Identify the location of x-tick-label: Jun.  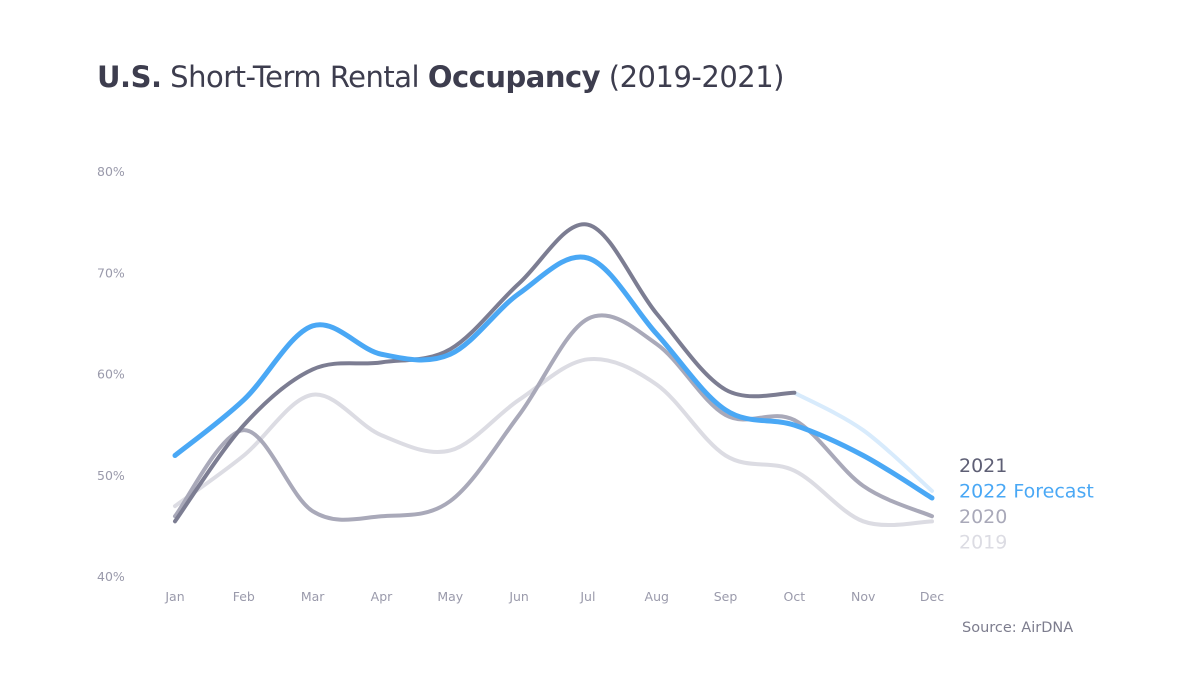
(518, 596).